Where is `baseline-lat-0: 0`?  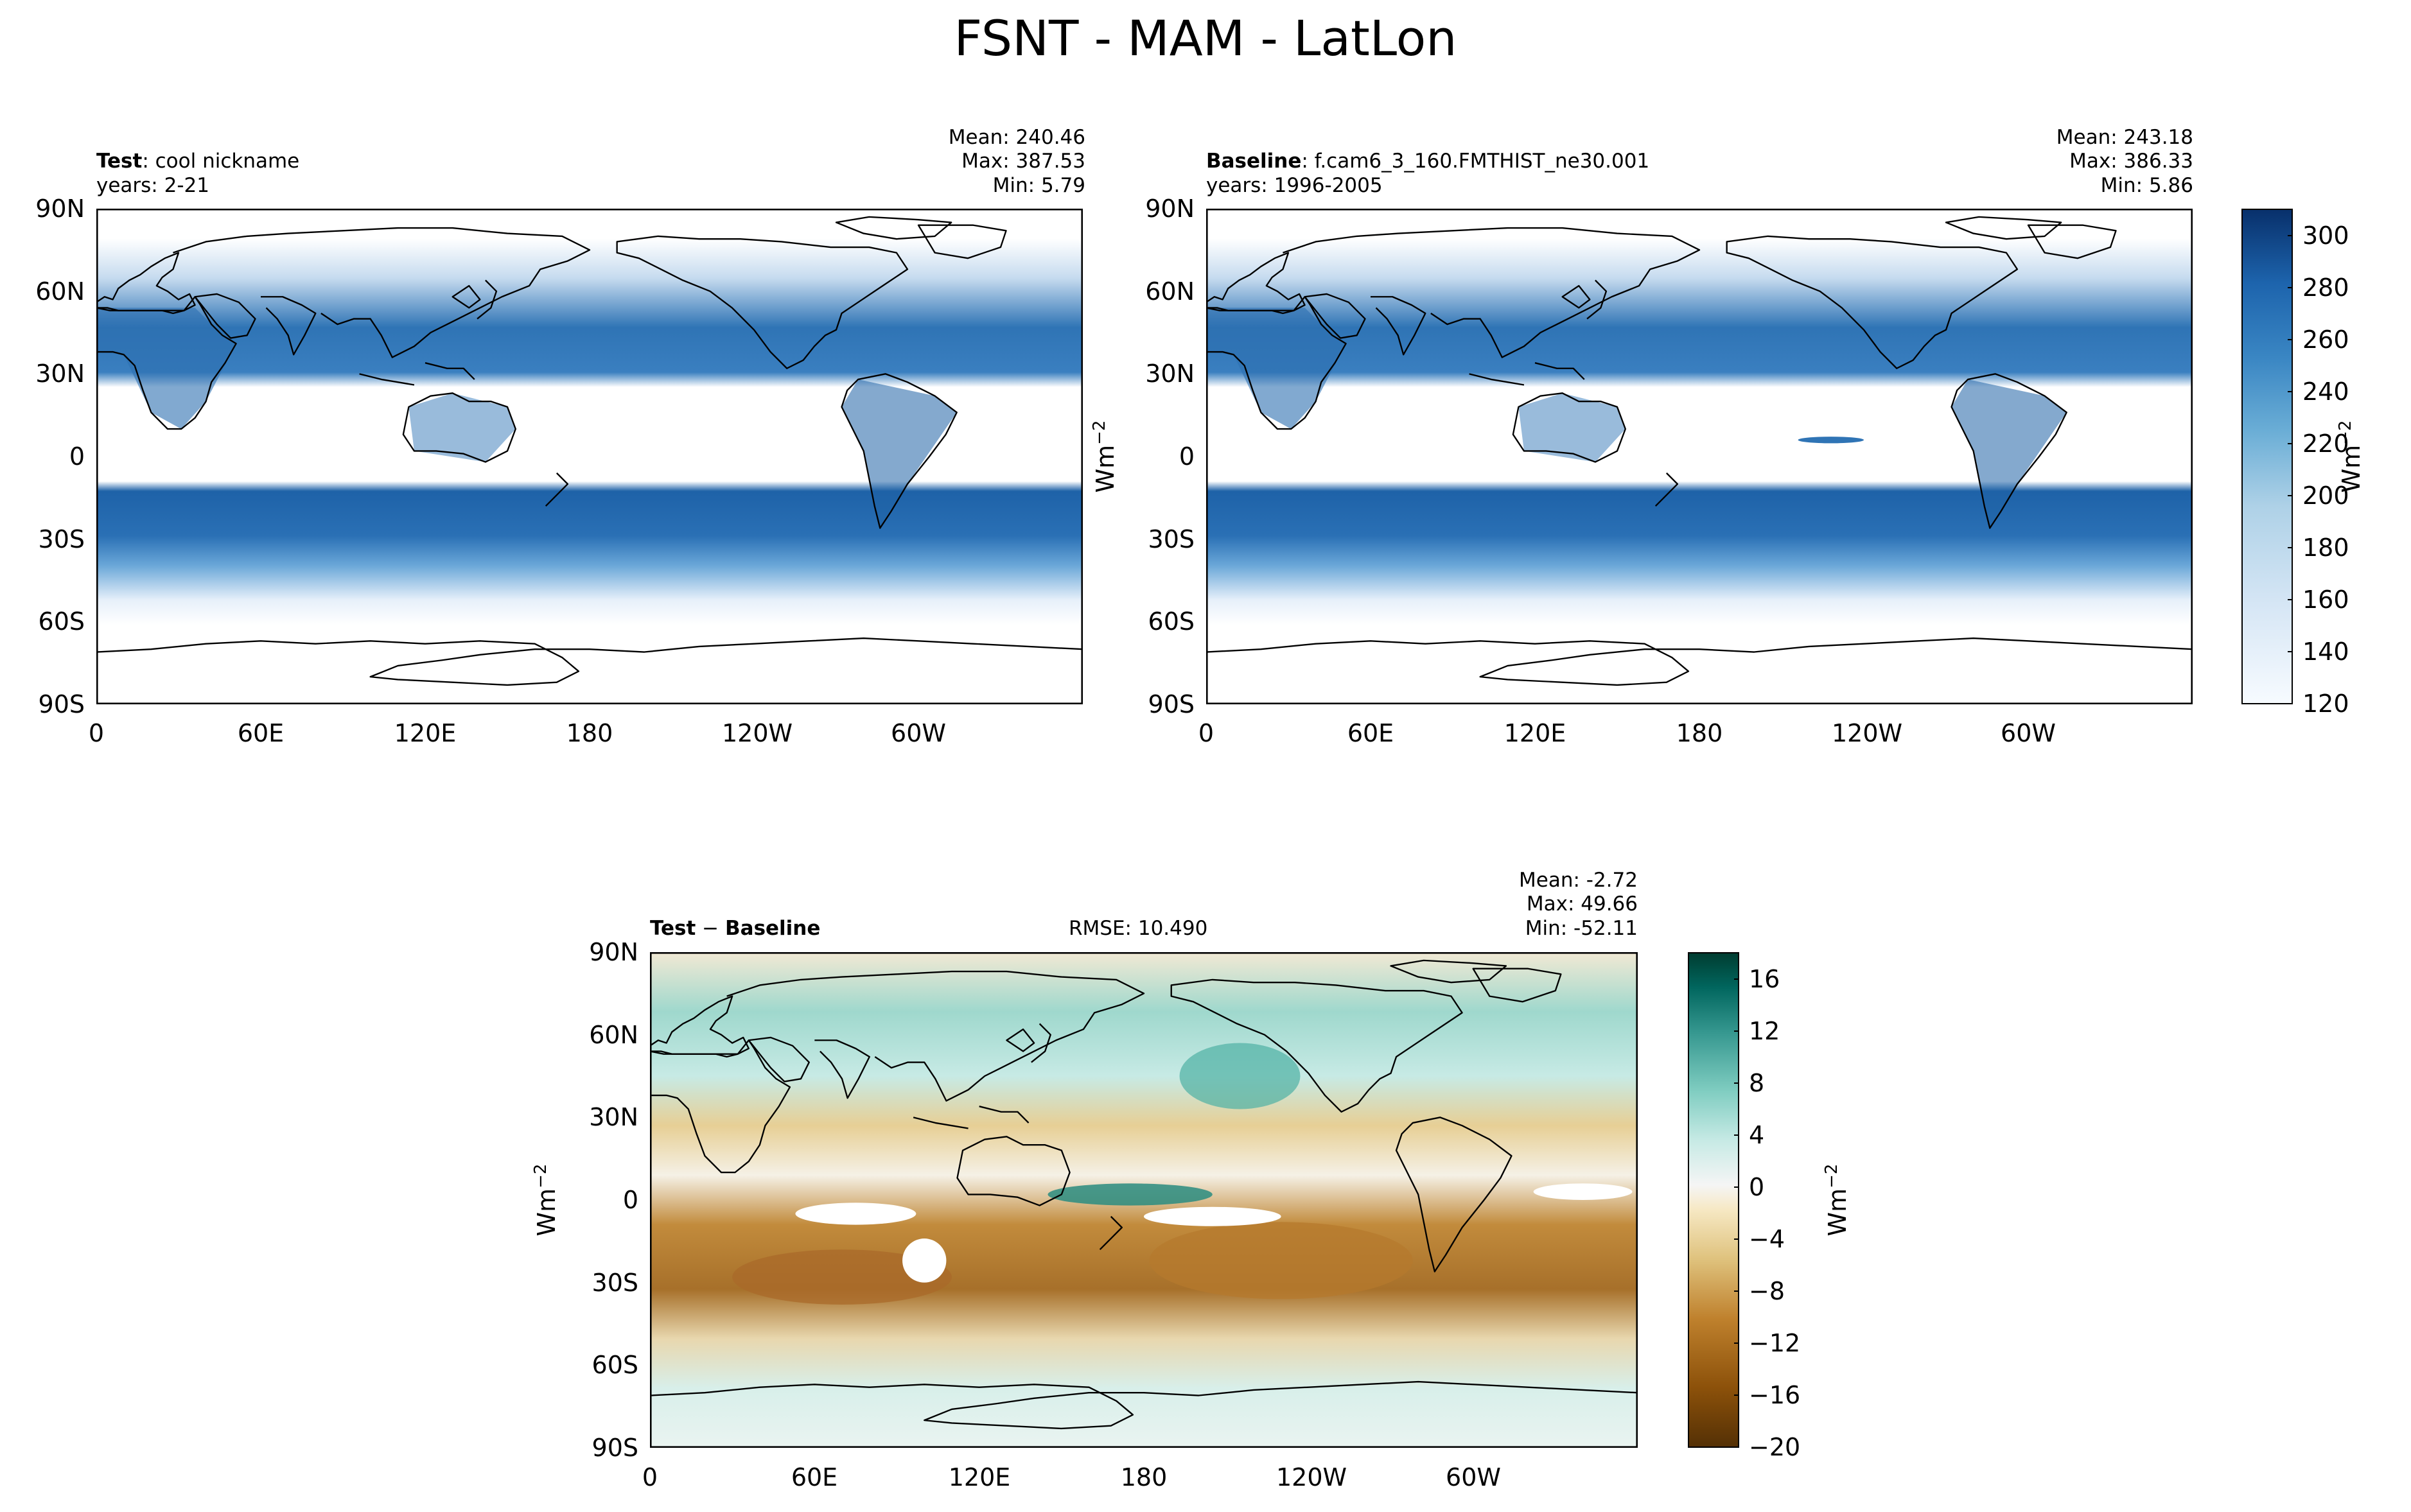 baseline-lat-0: 0 is located at coordinates (1187, 456).